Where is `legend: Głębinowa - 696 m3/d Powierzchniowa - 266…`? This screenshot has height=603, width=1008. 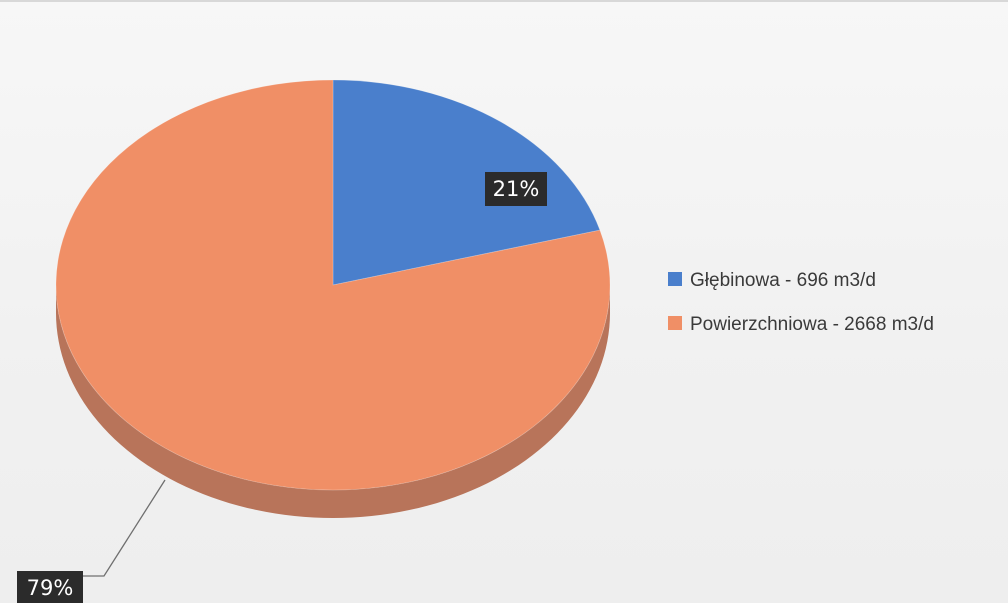
legend: Głębinowa - 696 m3/d Powierzchniowa - 266… is located at coordinates (801, 302).